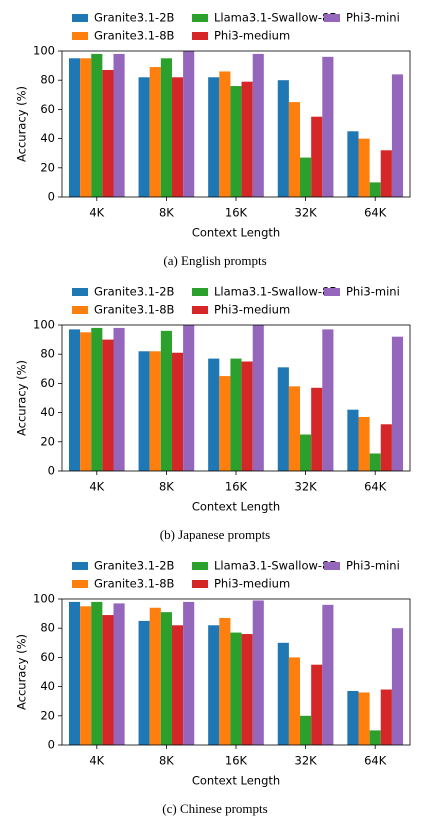 This screenshot has height=822, width=444. I want to click on x-tick-label: 4K, so click(96, 213).